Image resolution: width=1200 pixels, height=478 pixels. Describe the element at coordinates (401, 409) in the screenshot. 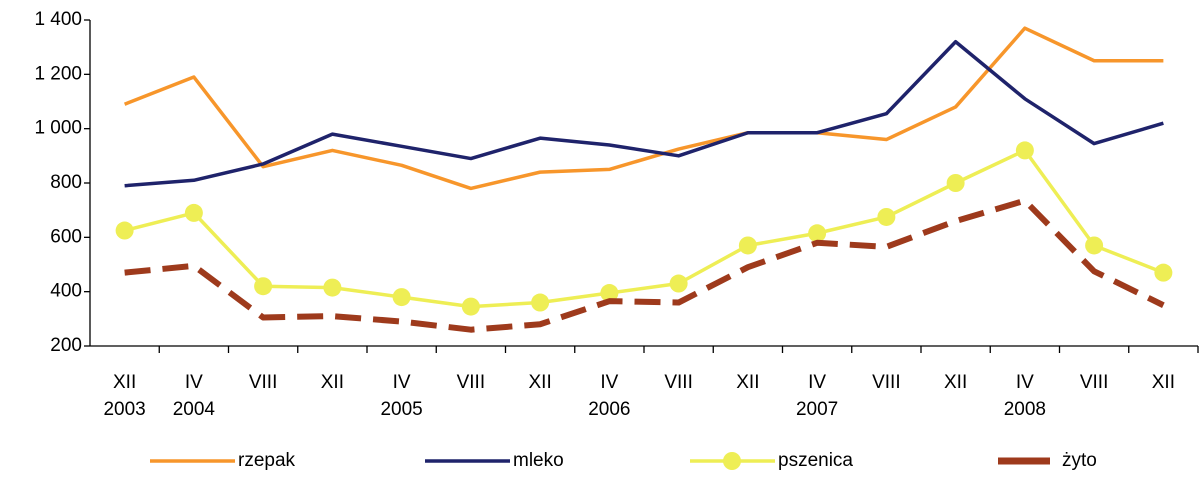

I see `x-tick-year: 2005` at that location.